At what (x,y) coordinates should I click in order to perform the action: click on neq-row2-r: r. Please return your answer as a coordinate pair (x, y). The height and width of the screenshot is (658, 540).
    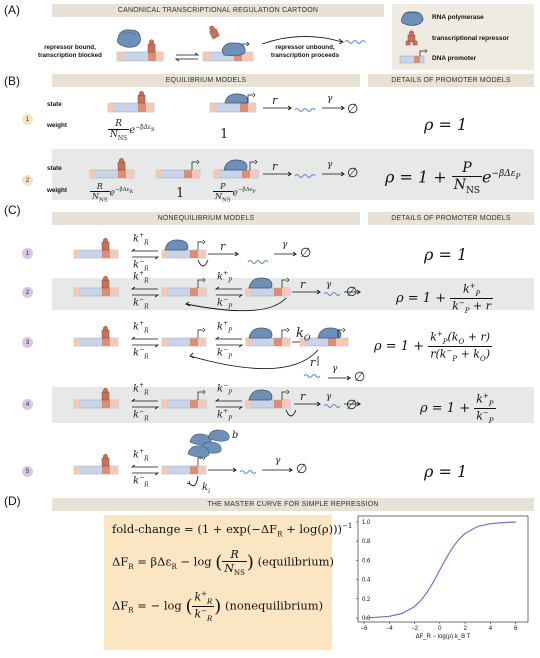
    Looking at the image, I should click on (303, 284).